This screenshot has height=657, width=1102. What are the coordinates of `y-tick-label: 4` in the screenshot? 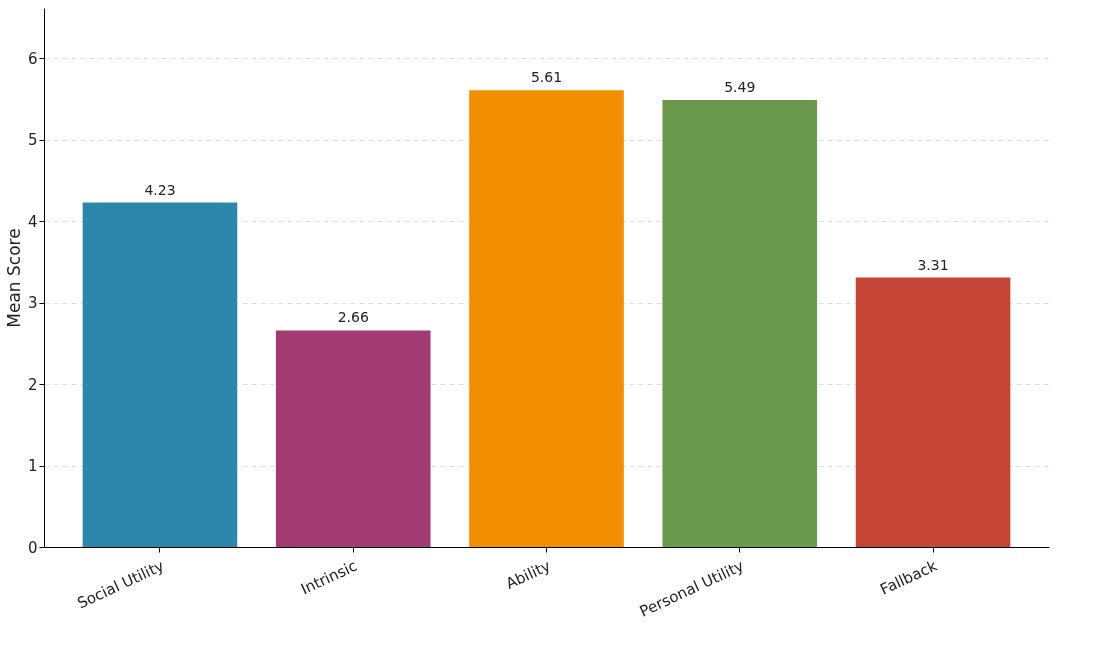 It's located at (32, 221).